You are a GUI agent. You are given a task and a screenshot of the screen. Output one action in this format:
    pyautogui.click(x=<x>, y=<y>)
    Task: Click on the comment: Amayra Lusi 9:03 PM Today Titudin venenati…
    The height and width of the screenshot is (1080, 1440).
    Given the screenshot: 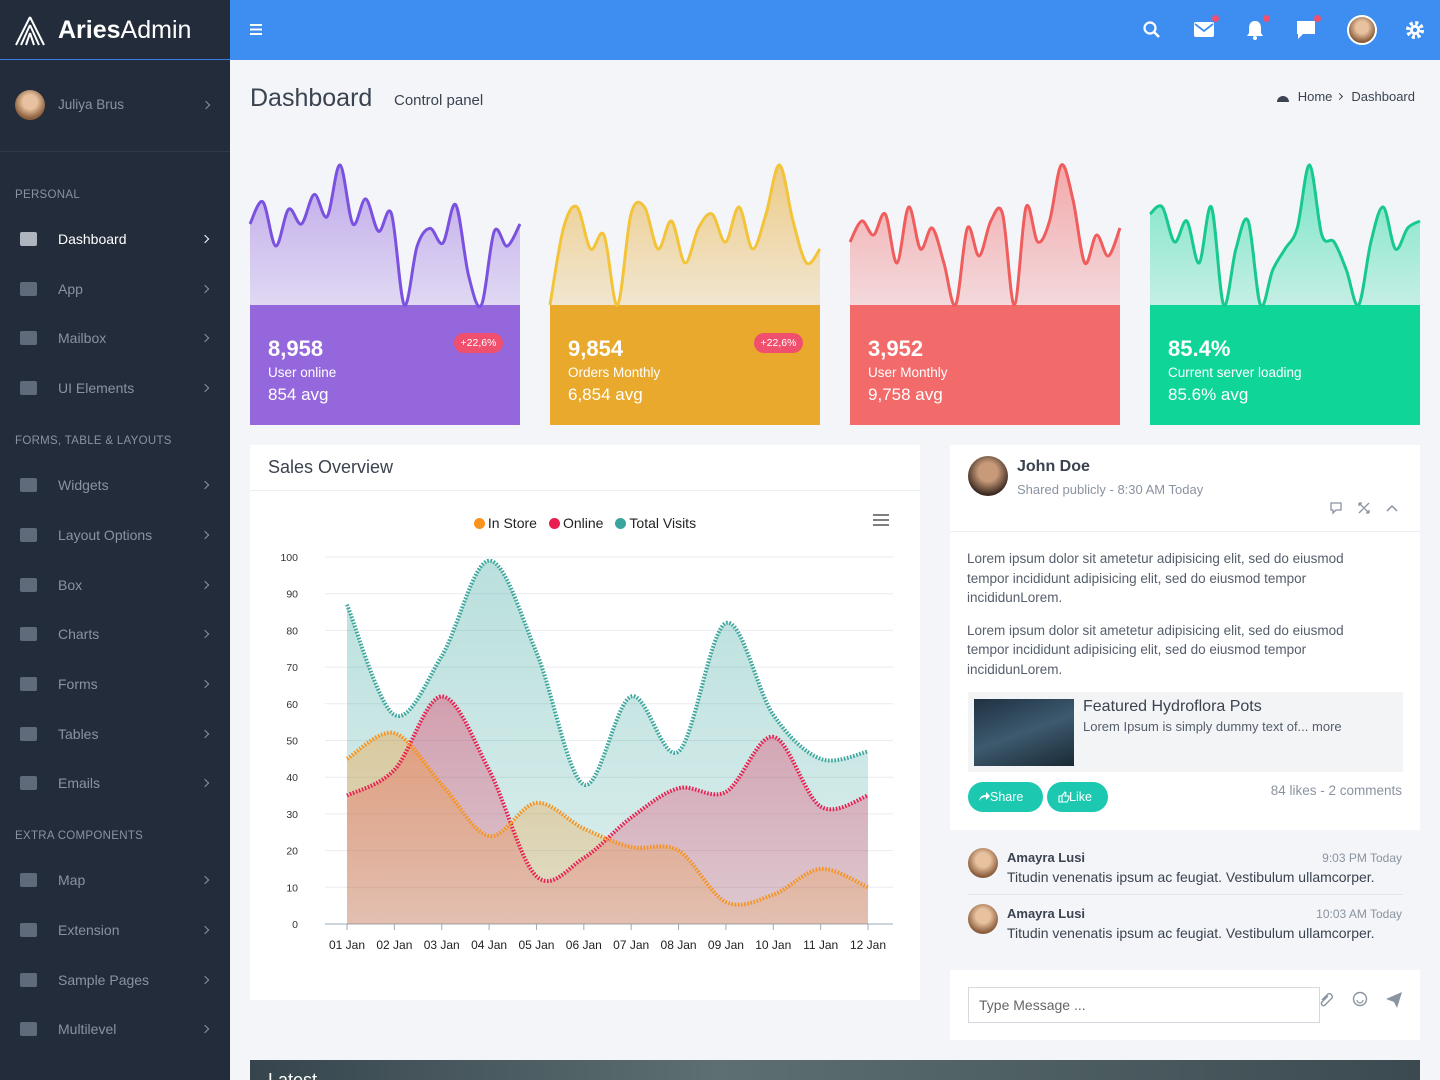 What is the action you would take?
    pyautogui.click(x=1185, y=868)
    